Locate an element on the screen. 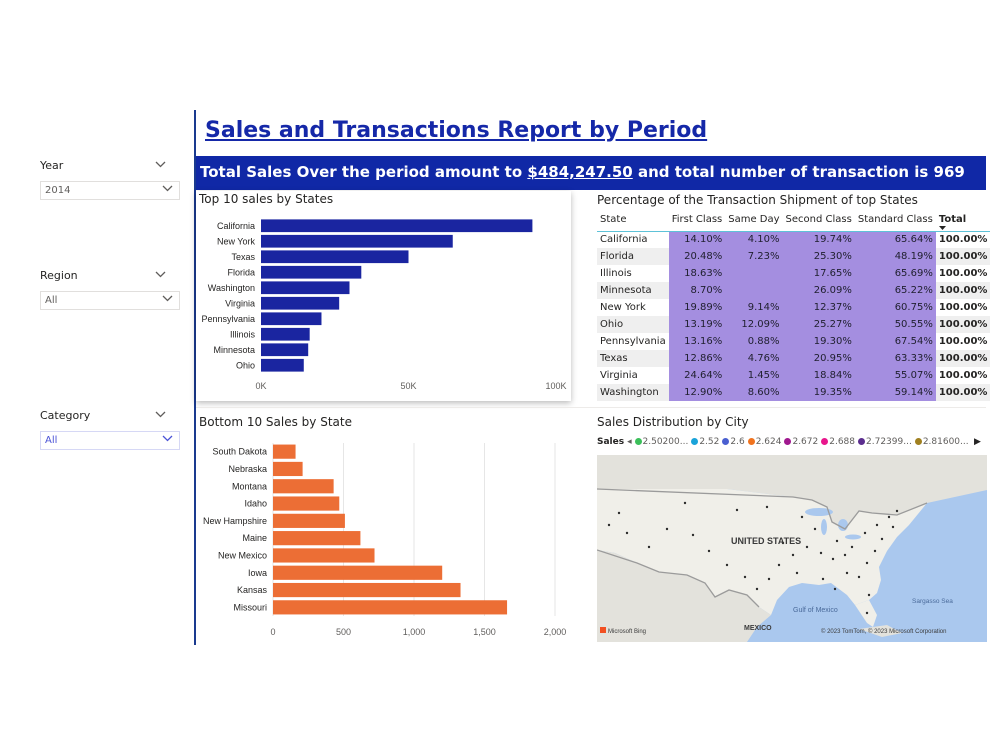 The image size is (1000, 750). lake-superior is located at coordinates (819, 512).